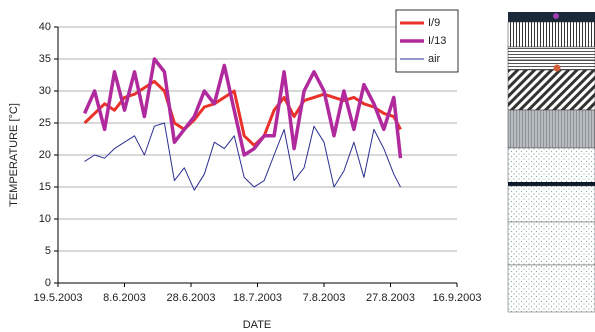  Describe the element at coordinates (45, 123) in the screenshot. I see `y-tick-label: 25` at that location.